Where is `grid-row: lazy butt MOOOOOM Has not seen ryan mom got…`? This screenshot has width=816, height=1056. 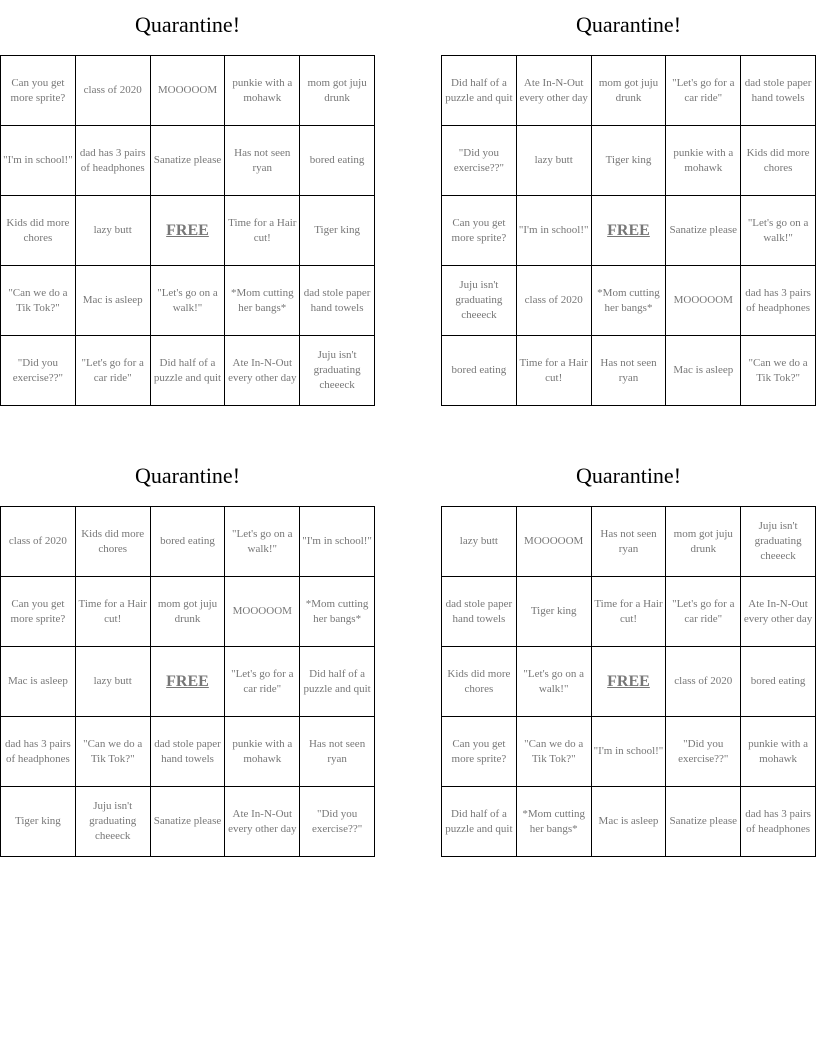 grid-row: lazy butt MOOOOOM Has not seen ryan mom got… is located at coordinates (628, 541).